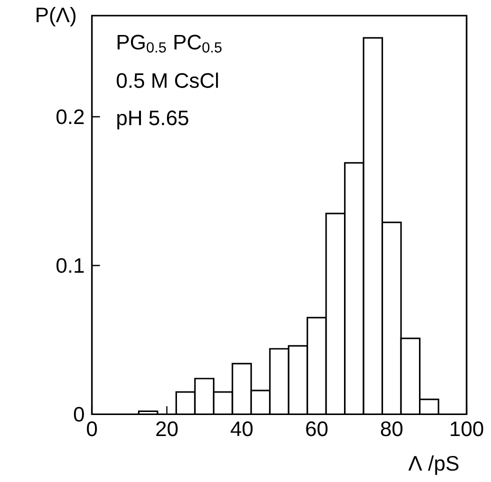 The height and width of the screenshot is (482, 491). Describe the element at coordinates (170, 43) in the screenshot. I see `annotation: PG$_{0.5}$ PC$_{0.5}$` at that location.